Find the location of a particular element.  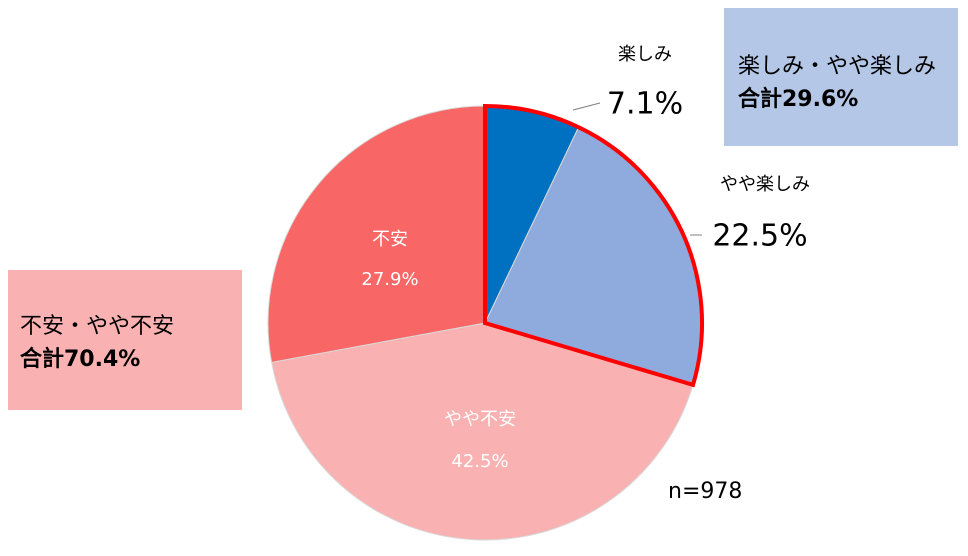

leader-line is located at coordinates (586, 106).